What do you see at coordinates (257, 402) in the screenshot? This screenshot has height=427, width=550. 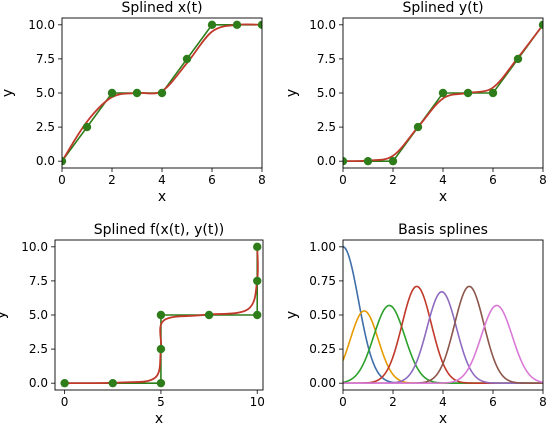 I see `x-tick-label: 10` at bounding box center [257, 402].